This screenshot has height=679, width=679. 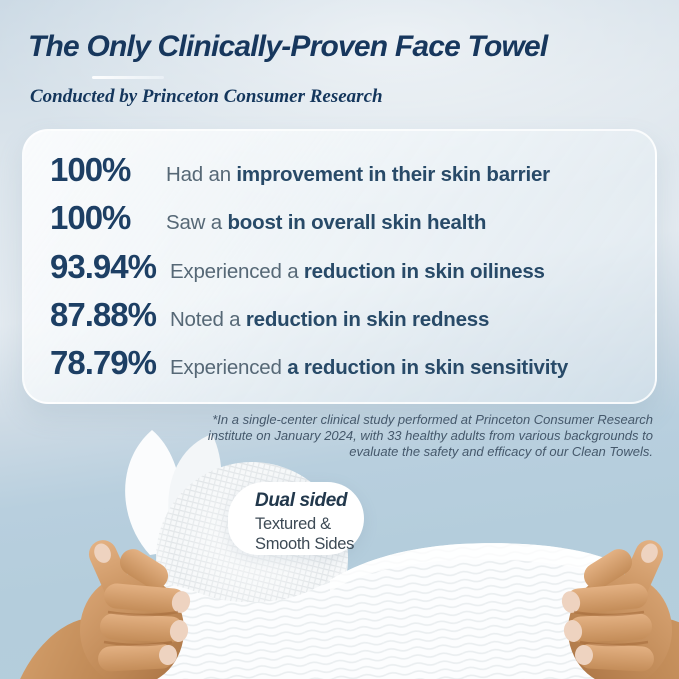 I want to click on stat-description: Experienced a reduction in skin oiliness, so click(x=357, y=272).